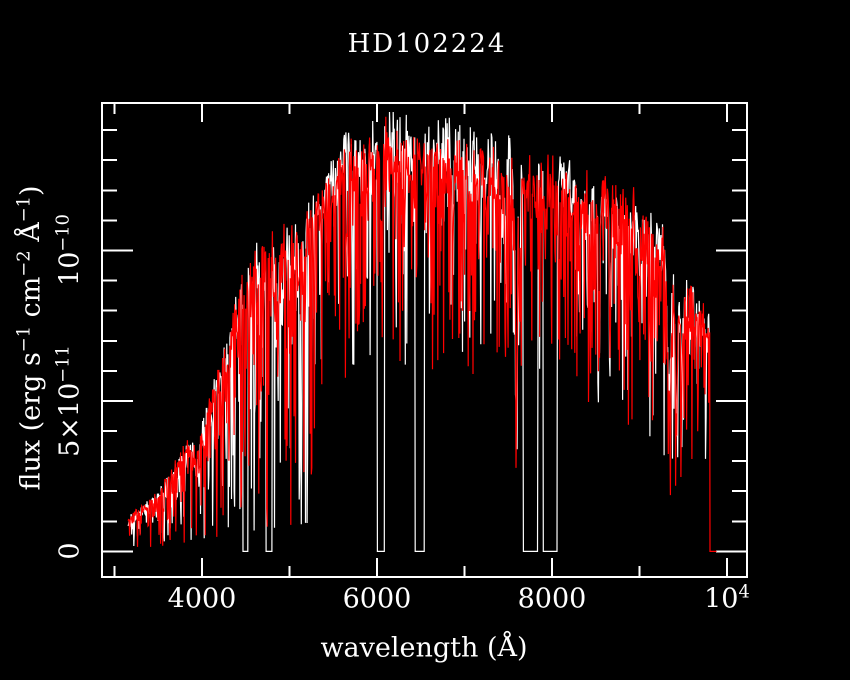 Image resolution: width=850 pixels, height=680 pixels. What do you see at coordinates (30, 338) in the screenshot?
I see `y-axis-label: flux (erg s−1 cm−2 Å−1)` at bounding box center [30, 338].